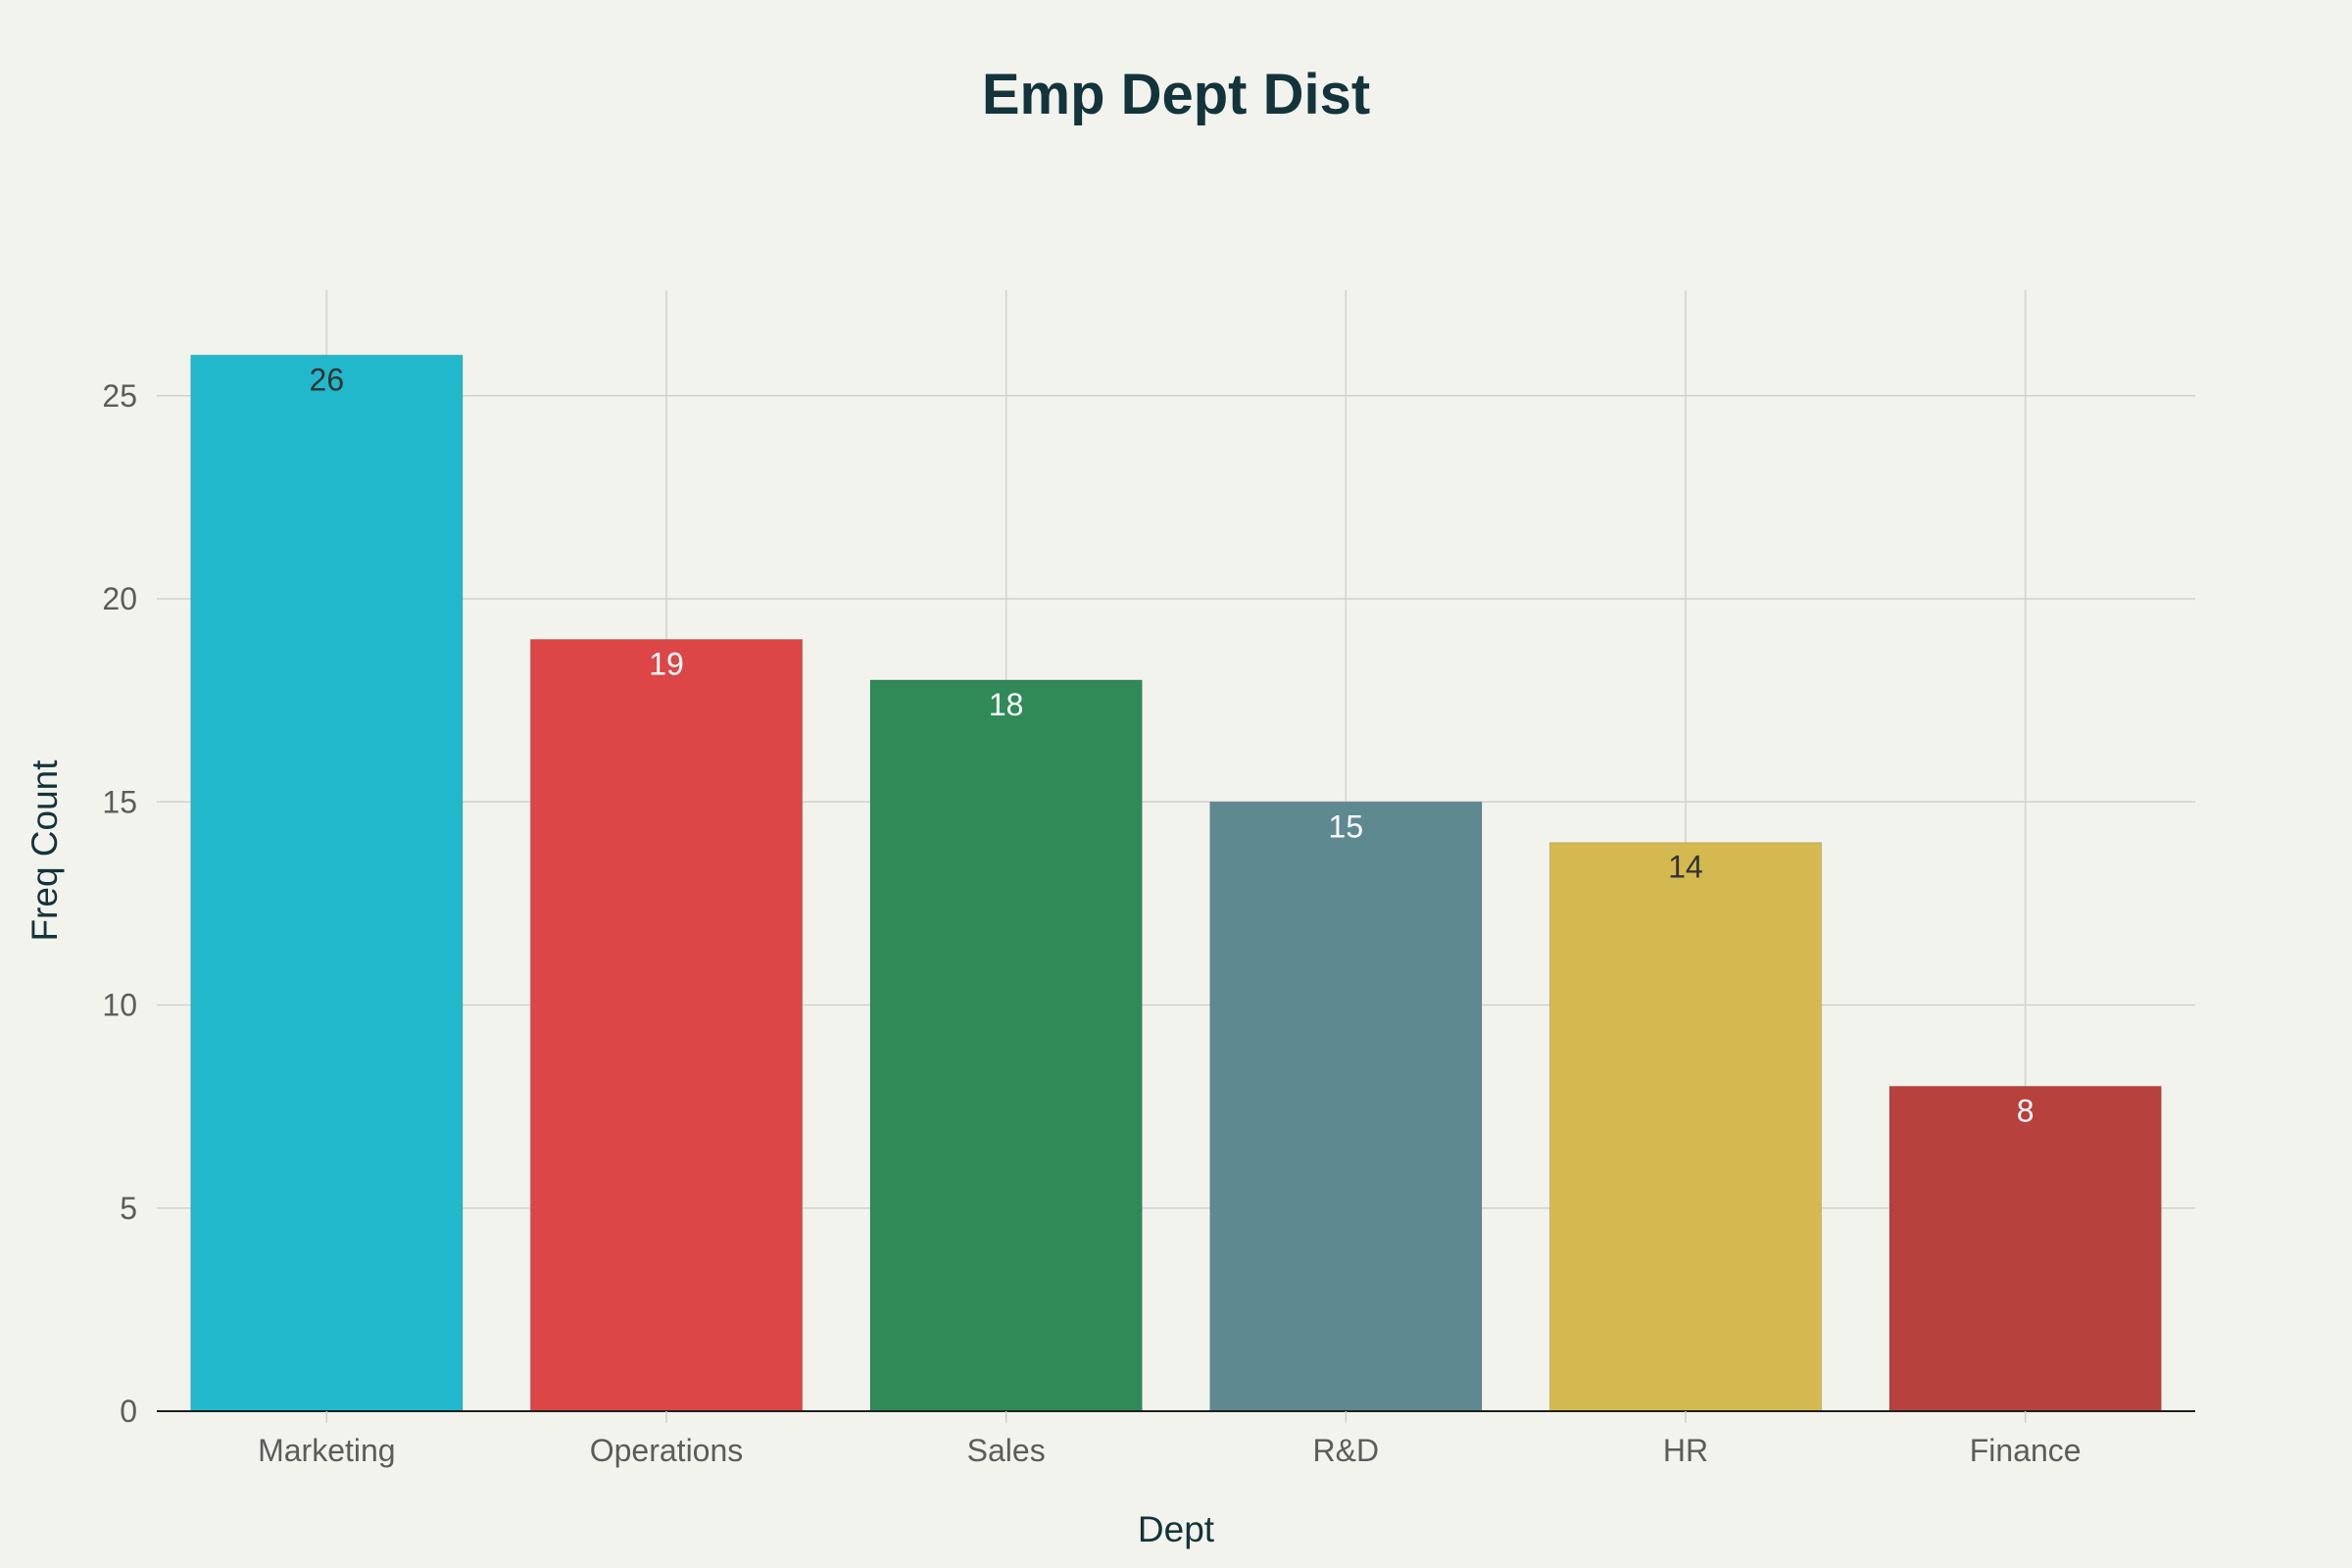 Image resolution: width=2352 pixels, height=1568 pixels. What do you see at coordinates (327, 379) in the screenshot?
I see `bar-value-label: 26` at bounding box center [327, 379].